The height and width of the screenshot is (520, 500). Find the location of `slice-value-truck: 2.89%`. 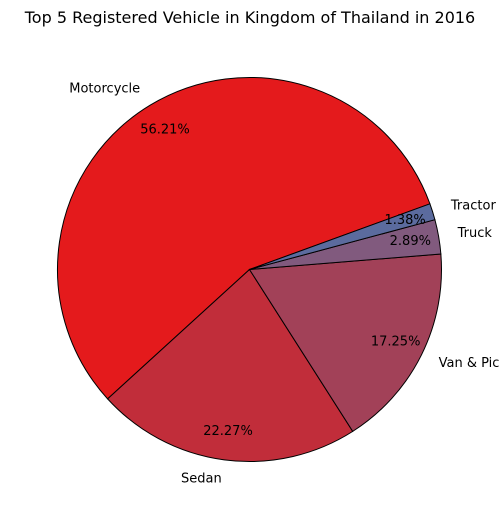

slice-value-truck: 2.89% is located at coordinates (410, 241).